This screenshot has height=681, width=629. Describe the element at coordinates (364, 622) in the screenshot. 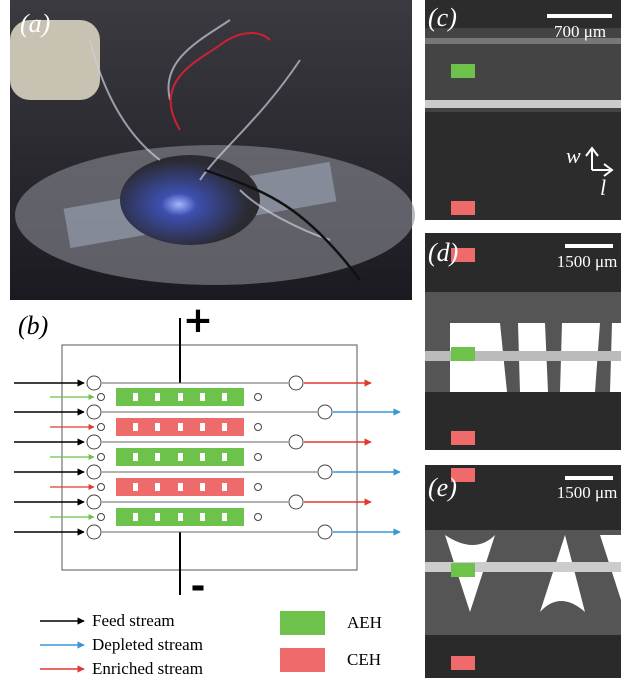

I see `legend-text: AEH` at that location.